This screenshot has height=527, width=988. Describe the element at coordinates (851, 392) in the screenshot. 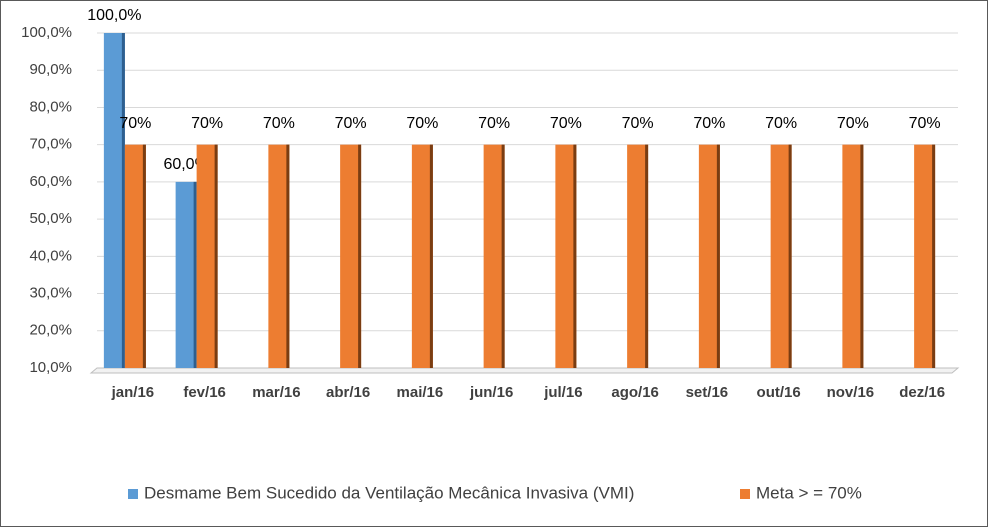

I see `x-tick-label: nov/16` at that location.